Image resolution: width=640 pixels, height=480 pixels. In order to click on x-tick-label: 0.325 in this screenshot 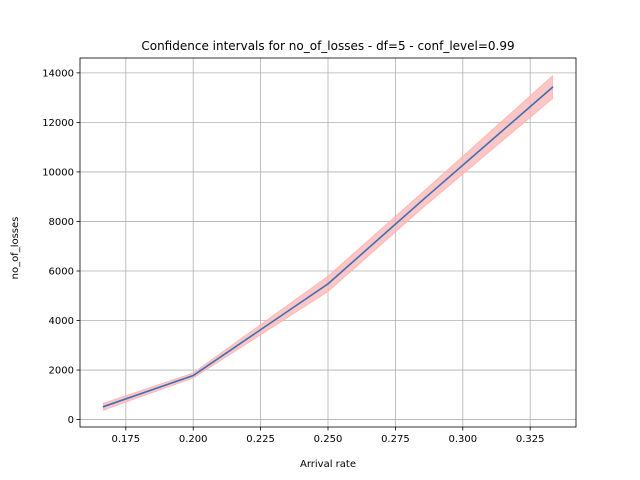, I will do `click(530, 439)`.